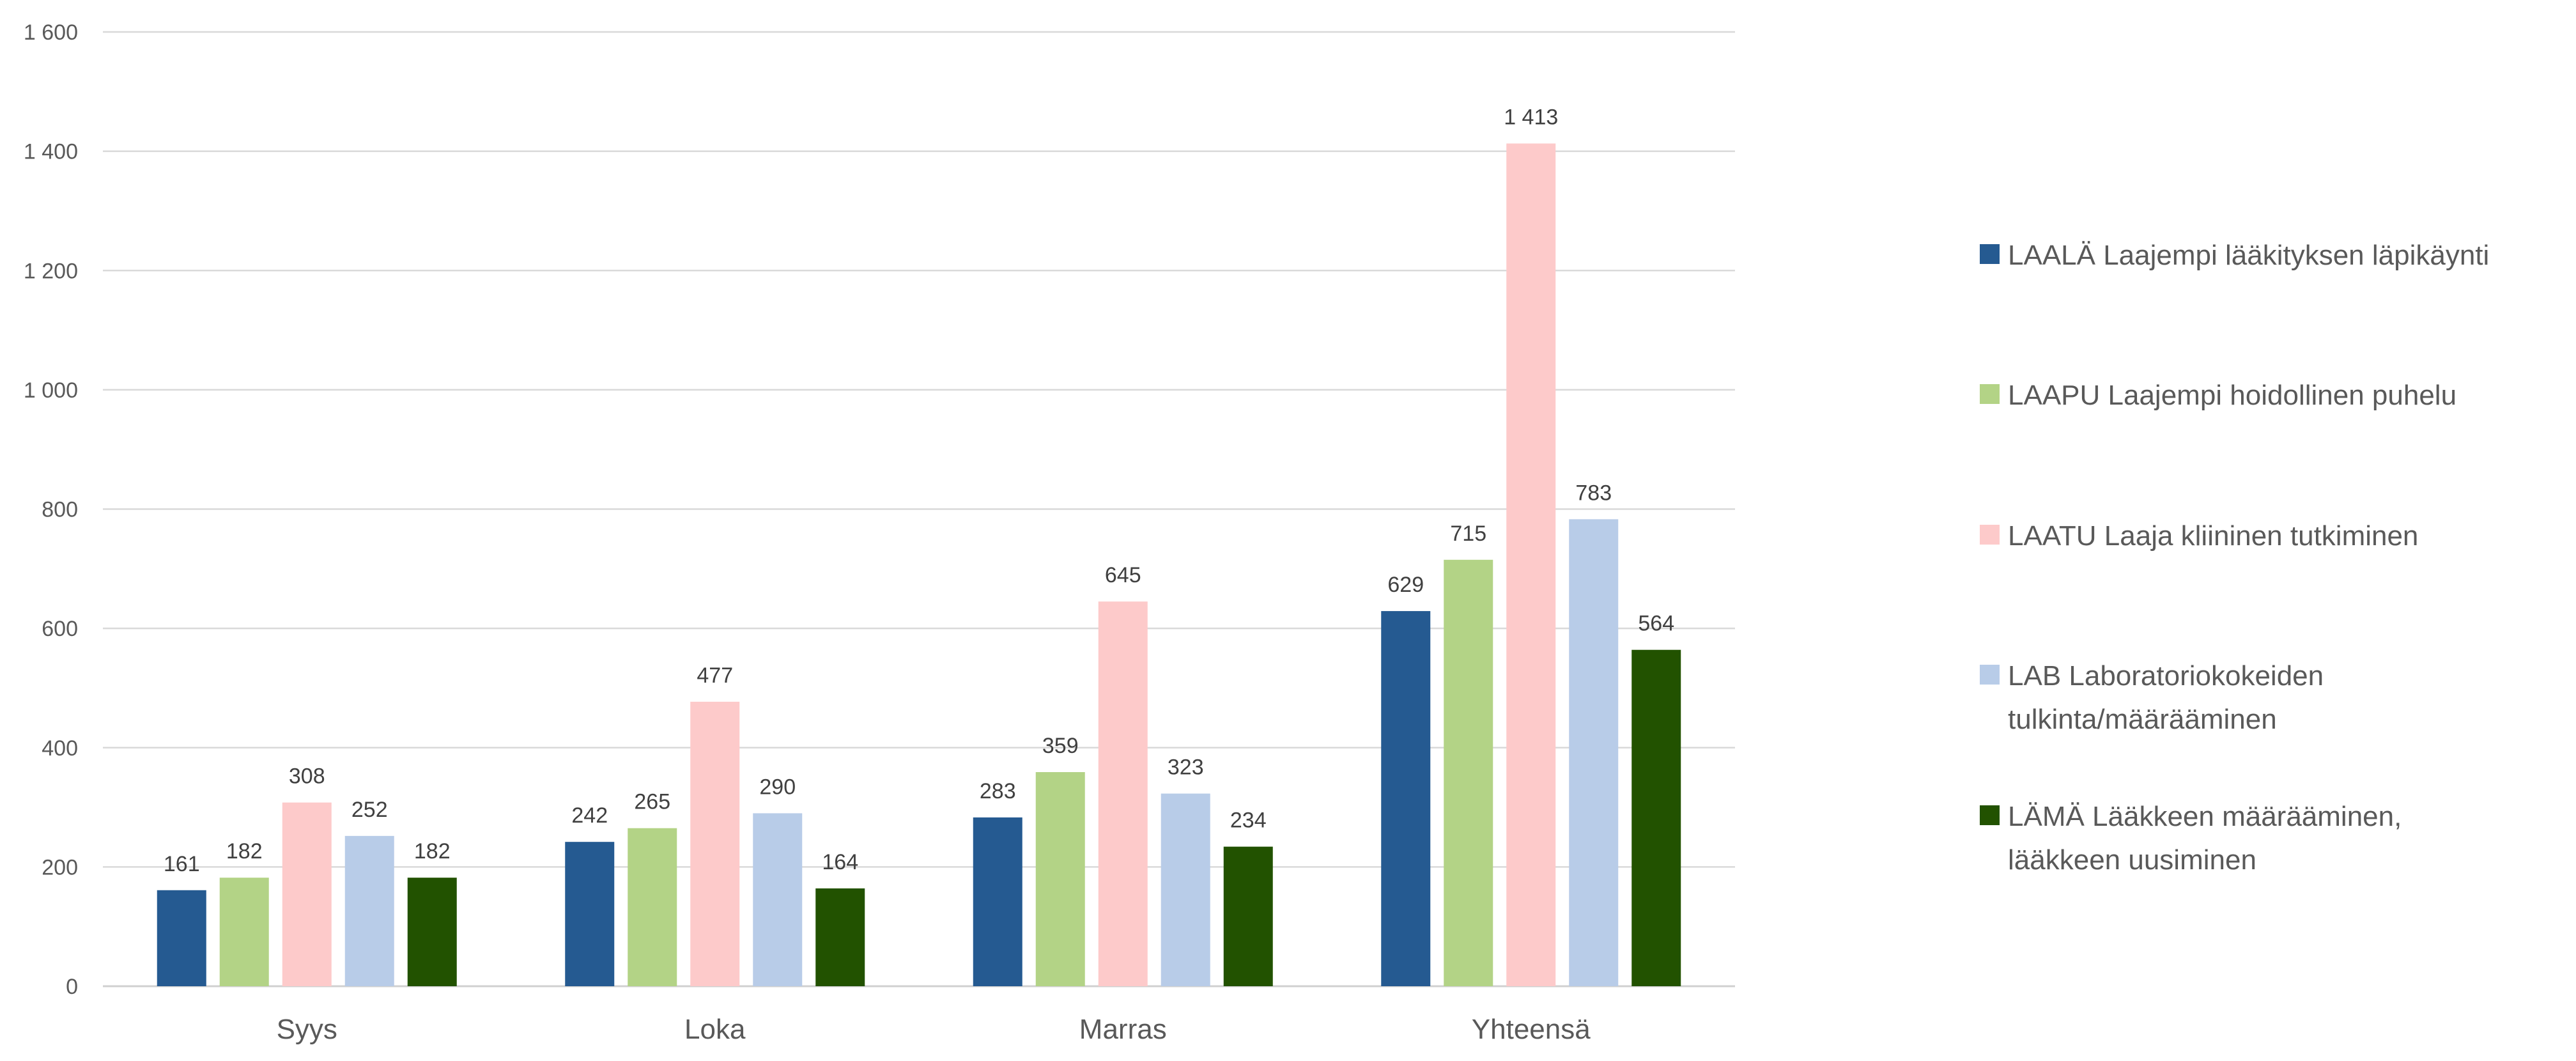 This screenshot has height=1061, width=2576. I want to click on category-label: Yhteensä, so click(1531, 1030).